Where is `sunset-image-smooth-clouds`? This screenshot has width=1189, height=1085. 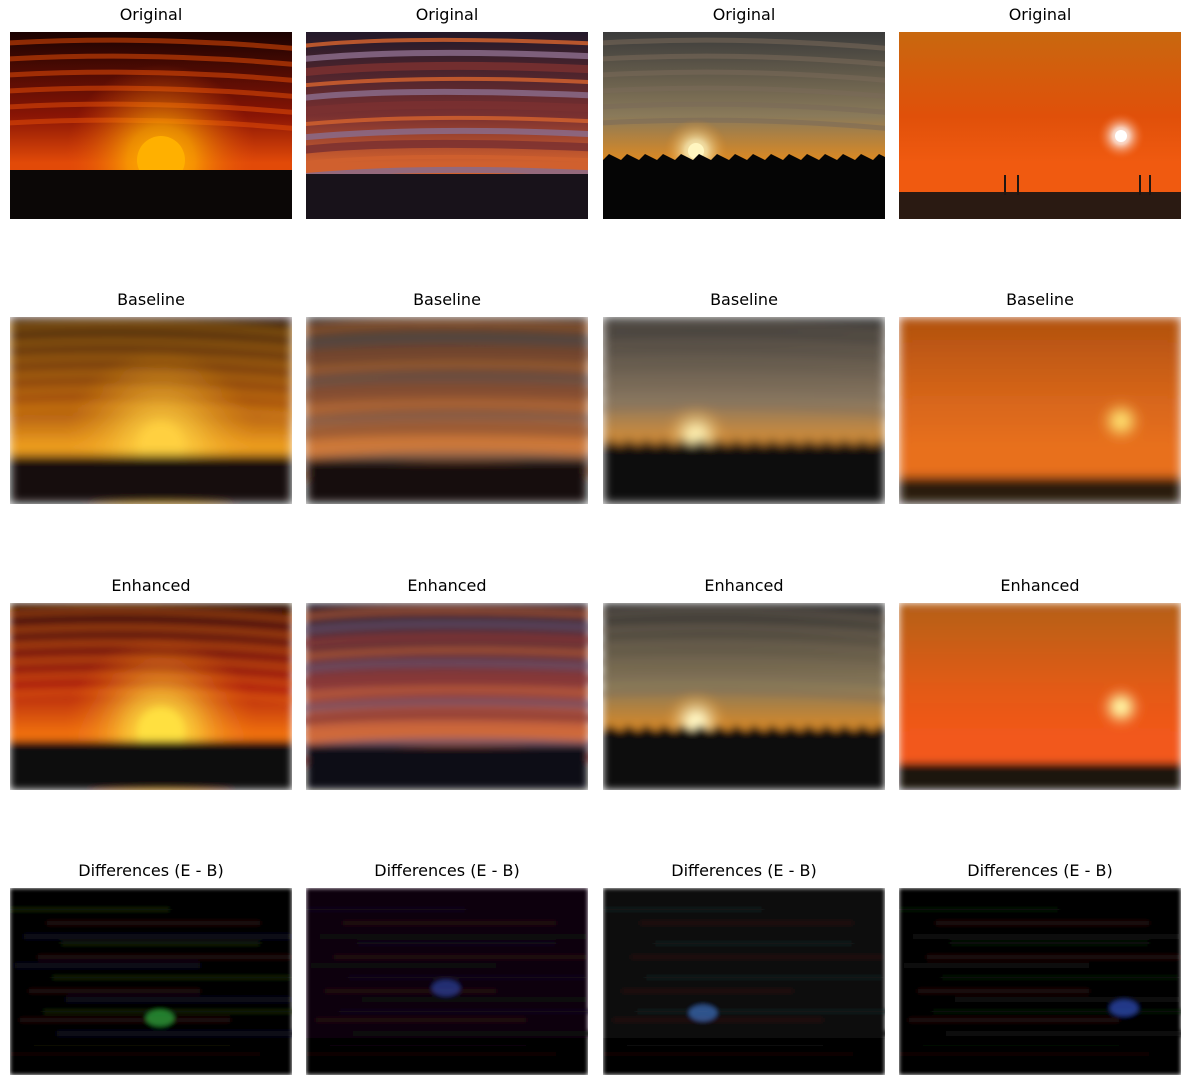 sunset-image-smooth-clouds is located at coordinates (447, 696).